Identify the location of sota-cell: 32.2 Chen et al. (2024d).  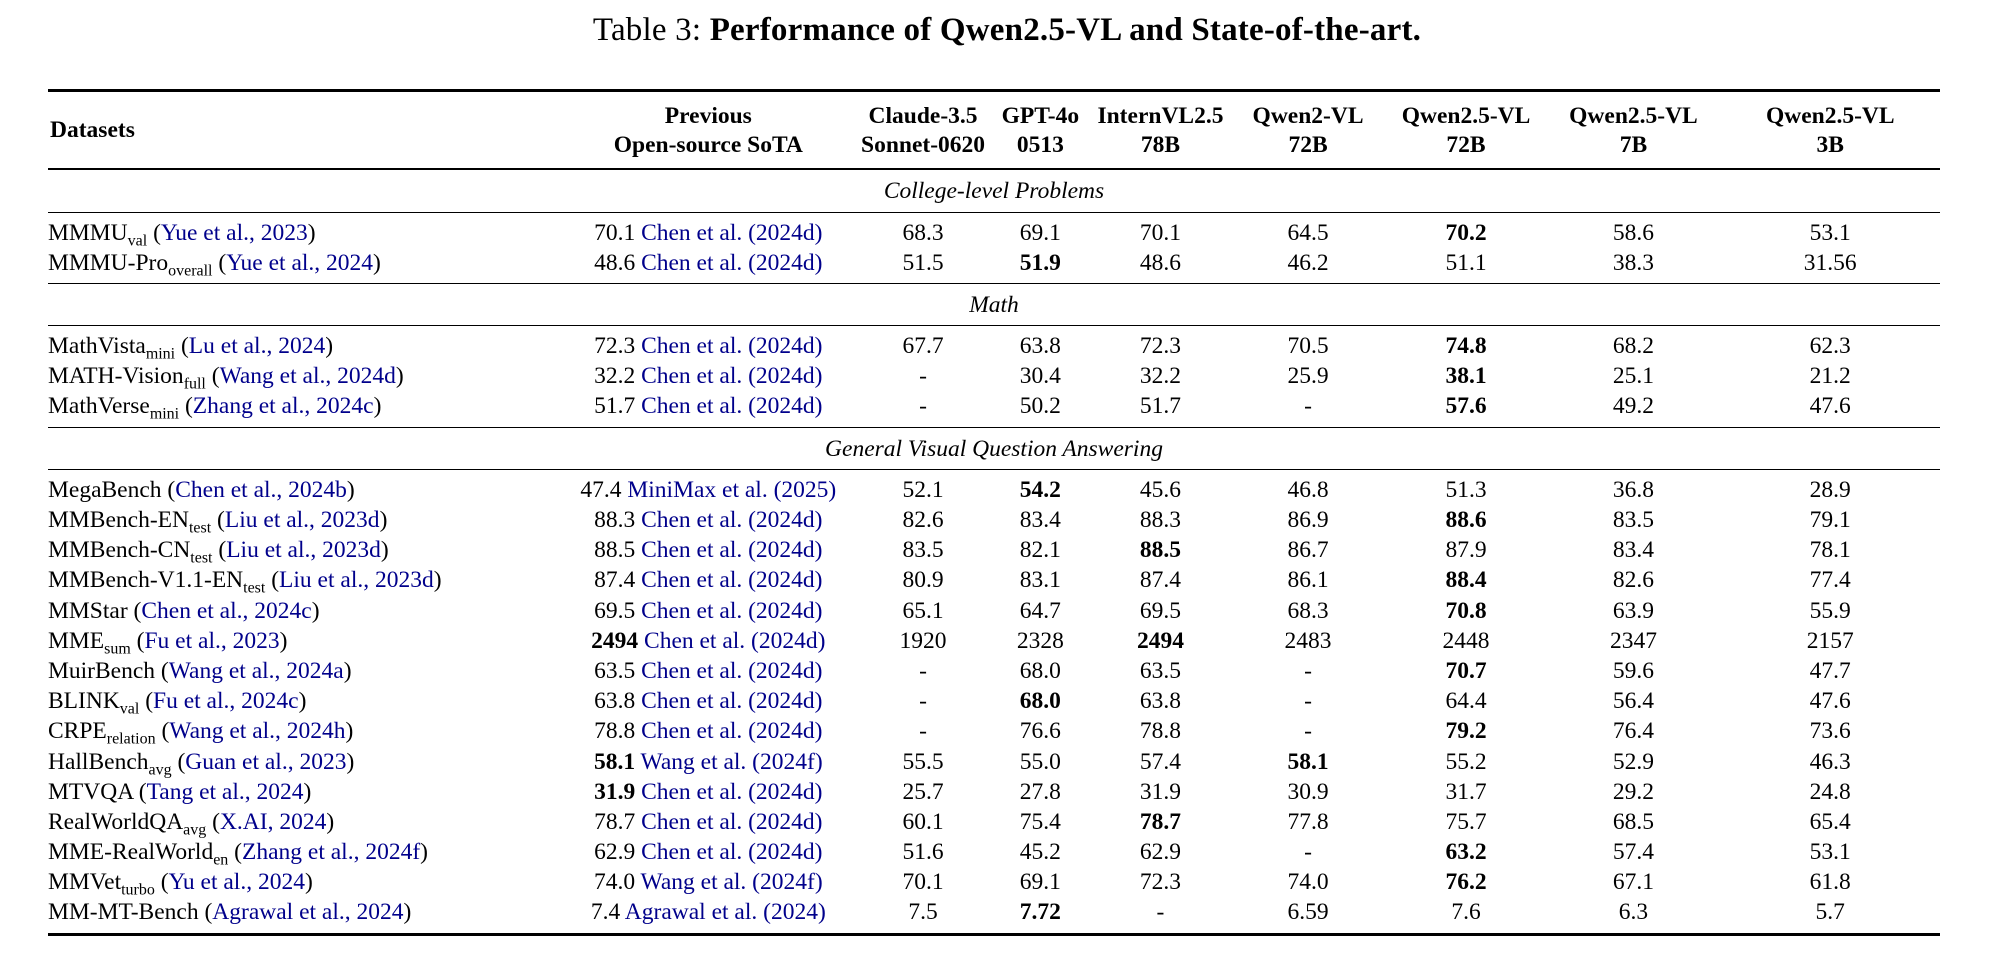
(708, 376).